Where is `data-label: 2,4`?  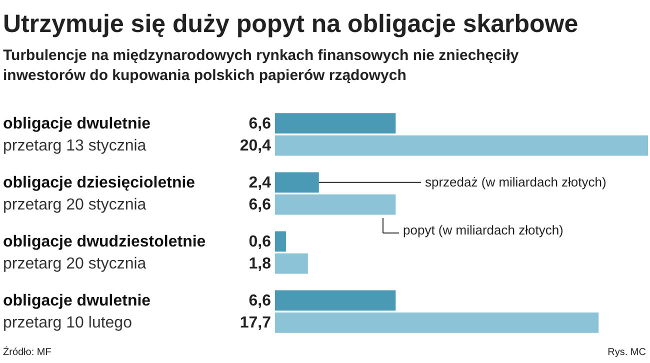 data-label: 2,4 is located at coordinates (260, 183).